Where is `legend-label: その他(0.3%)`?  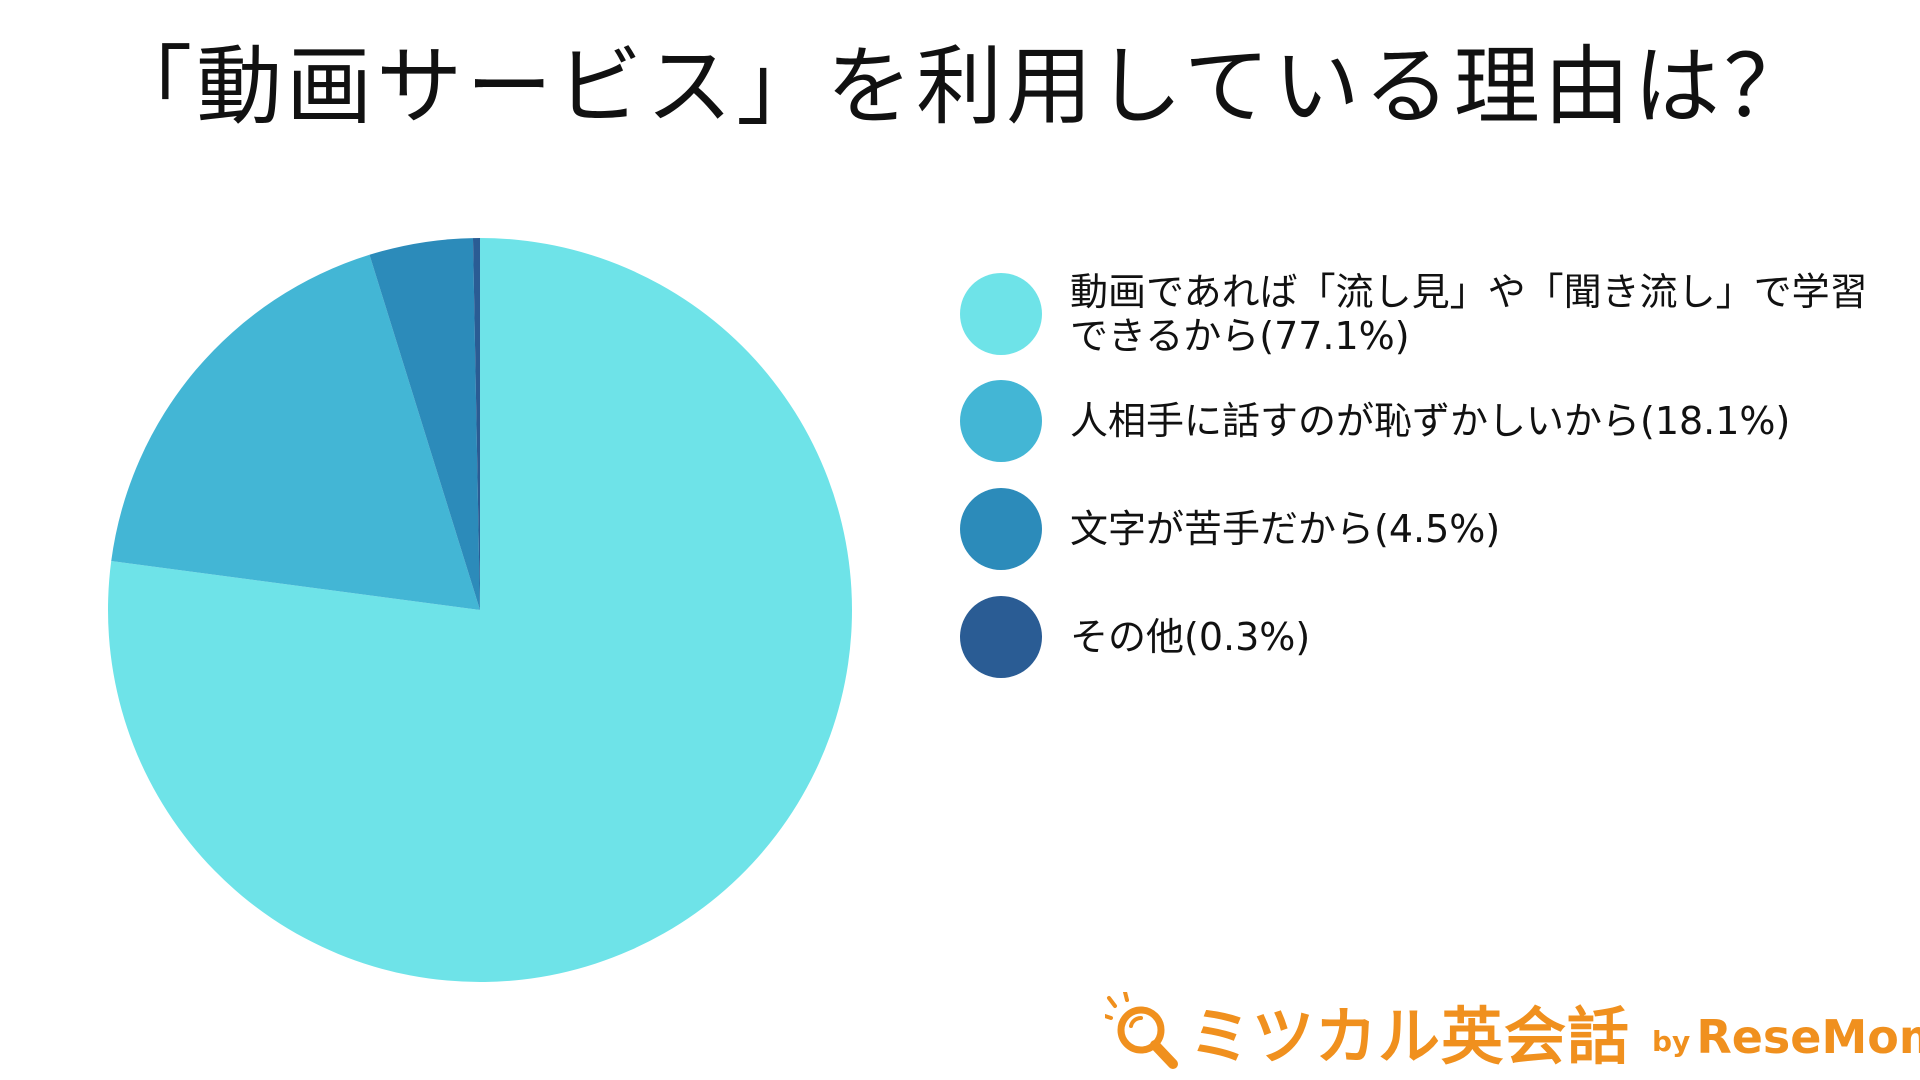 legend-label: その他(0.3%) is located at coordinates (1190, 637).